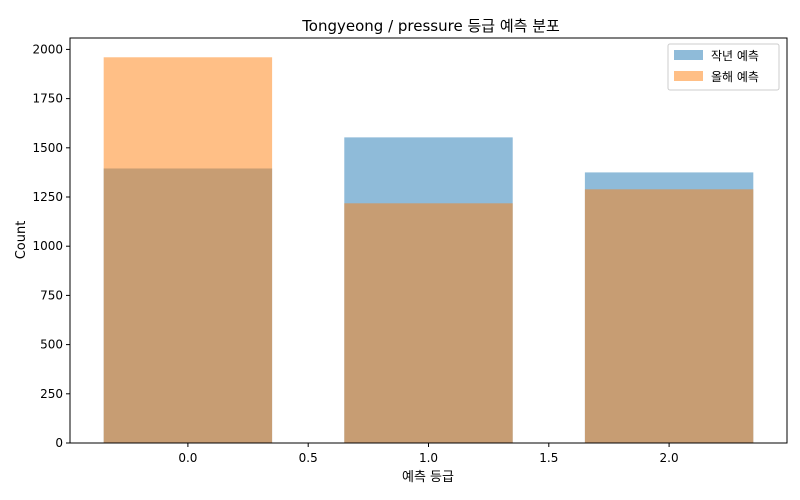  What do you see at coordinates (308, 458) in the screenshot?
I see `x-tick-label: 0.5` at bounding box center [308, 458].